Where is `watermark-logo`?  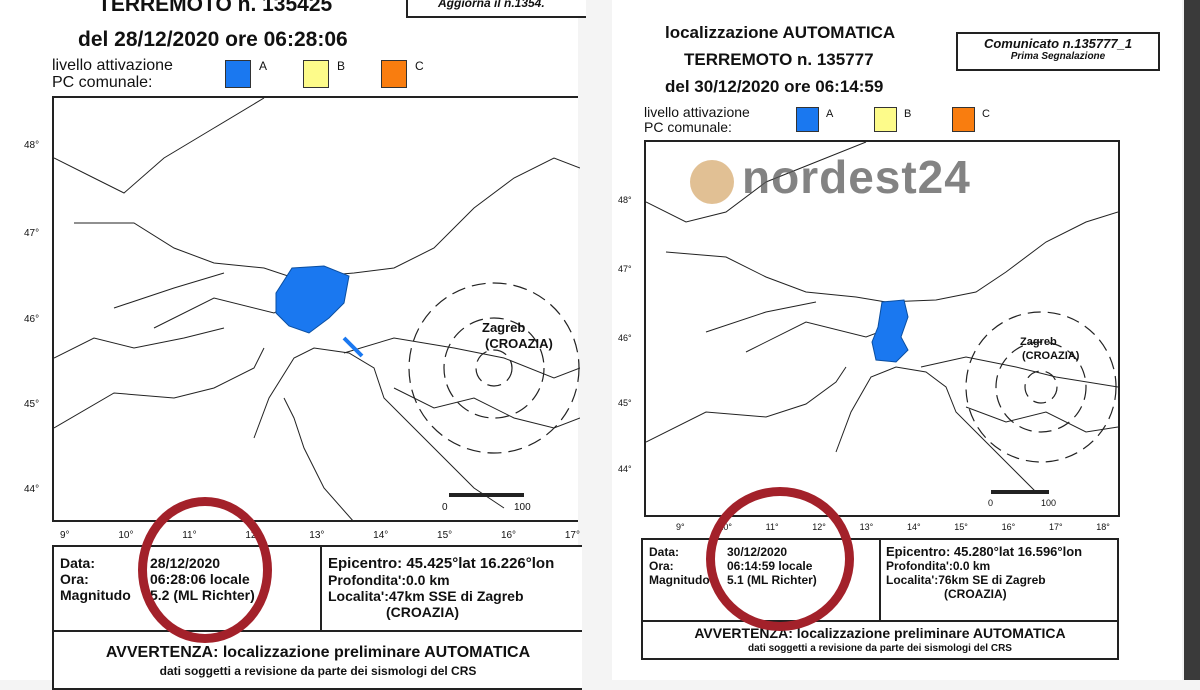
watermark-logo is located at coordinates (712, 182).